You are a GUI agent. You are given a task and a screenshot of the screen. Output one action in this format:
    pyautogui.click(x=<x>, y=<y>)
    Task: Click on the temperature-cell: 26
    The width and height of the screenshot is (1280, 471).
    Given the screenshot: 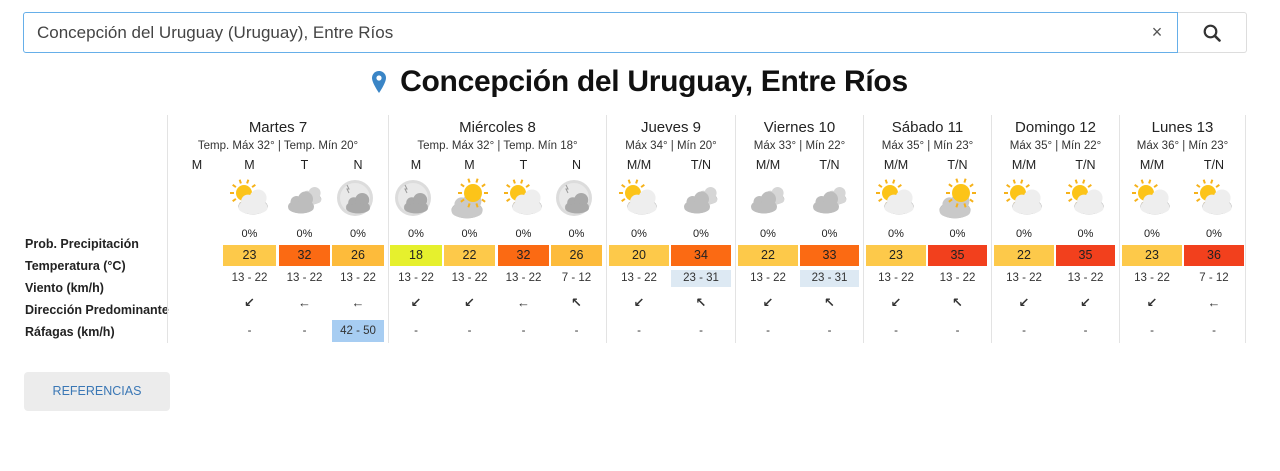 What is the action you would take?
    pyautogui.click(x=576, y=255)
    